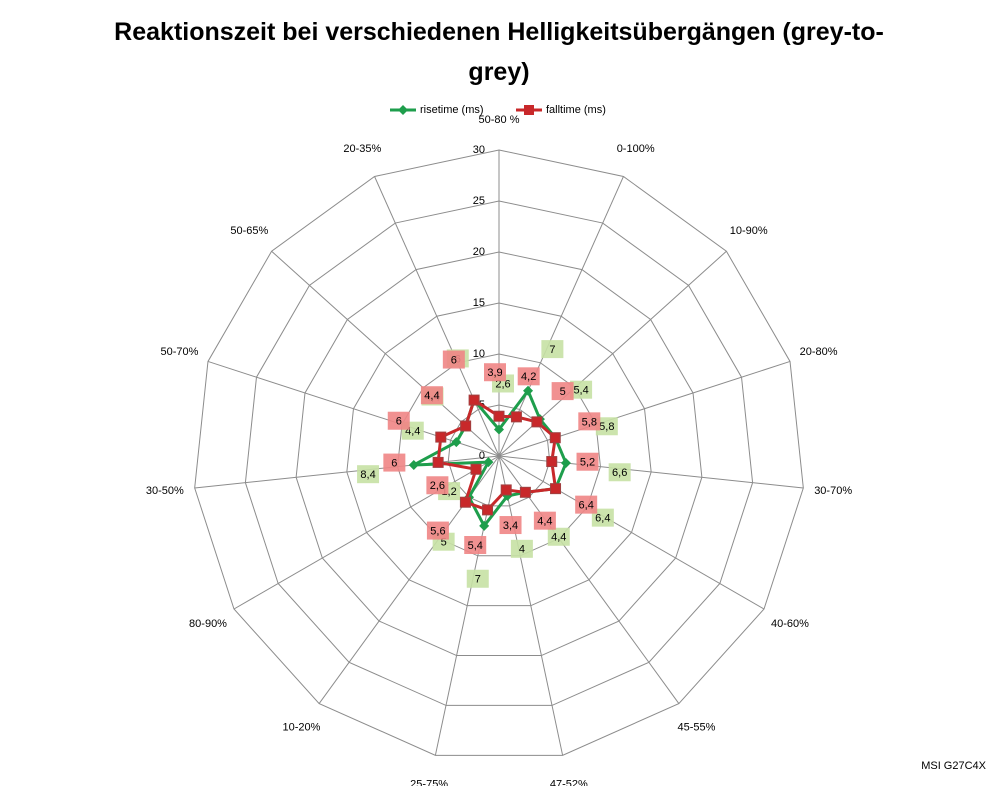  I want to click on category-label: 40-60%, so click(790, 624).